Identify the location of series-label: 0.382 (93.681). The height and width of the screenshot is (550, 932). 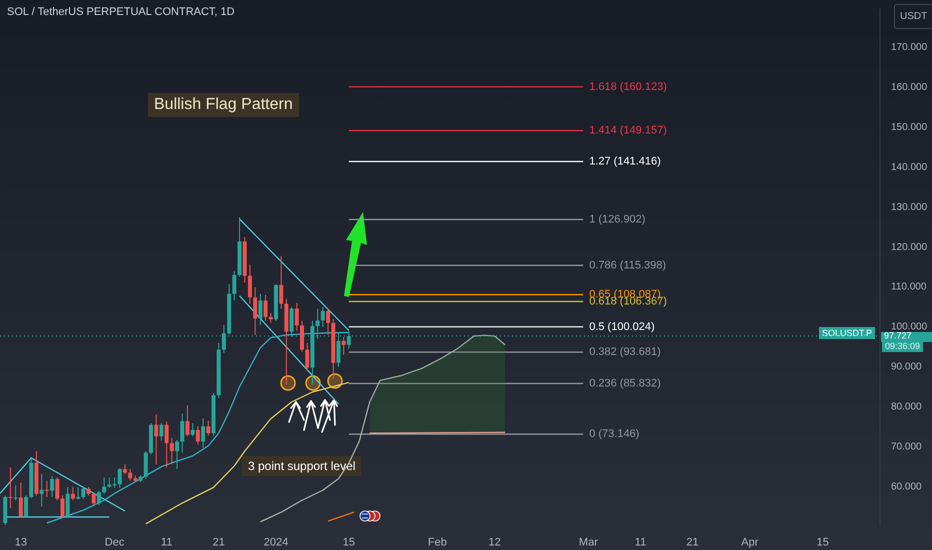
(625, 352).